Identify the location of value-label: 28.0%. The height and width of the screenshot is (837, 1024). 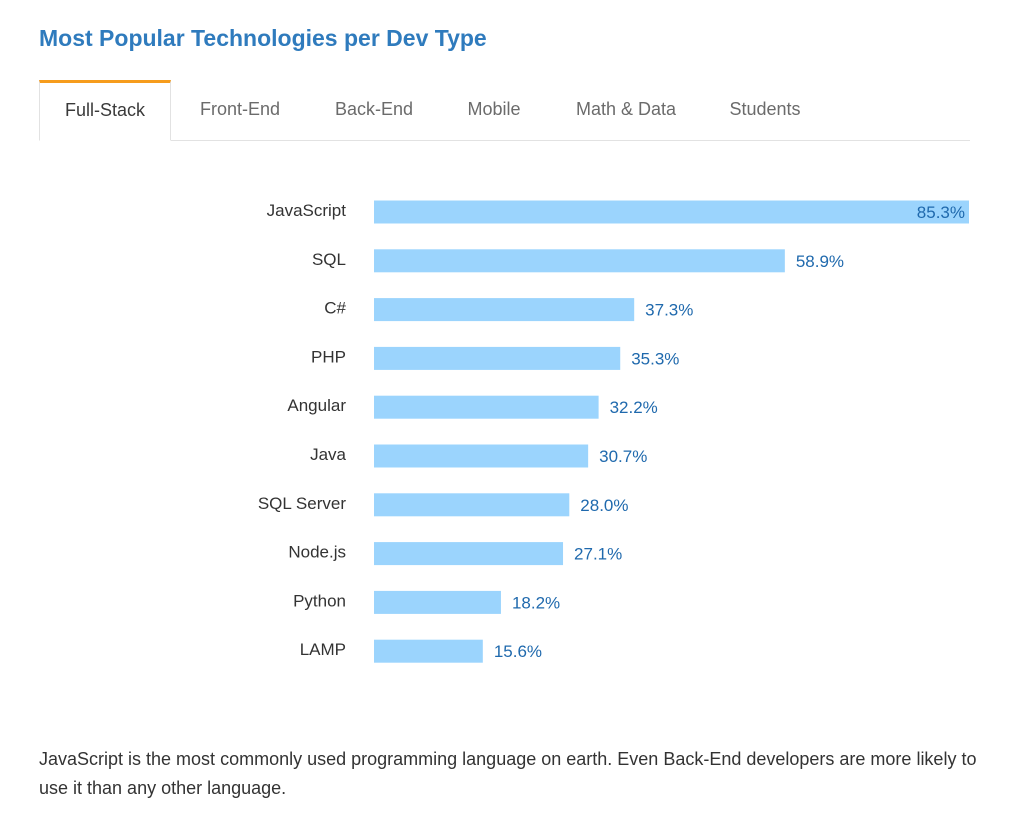
(604, 505).